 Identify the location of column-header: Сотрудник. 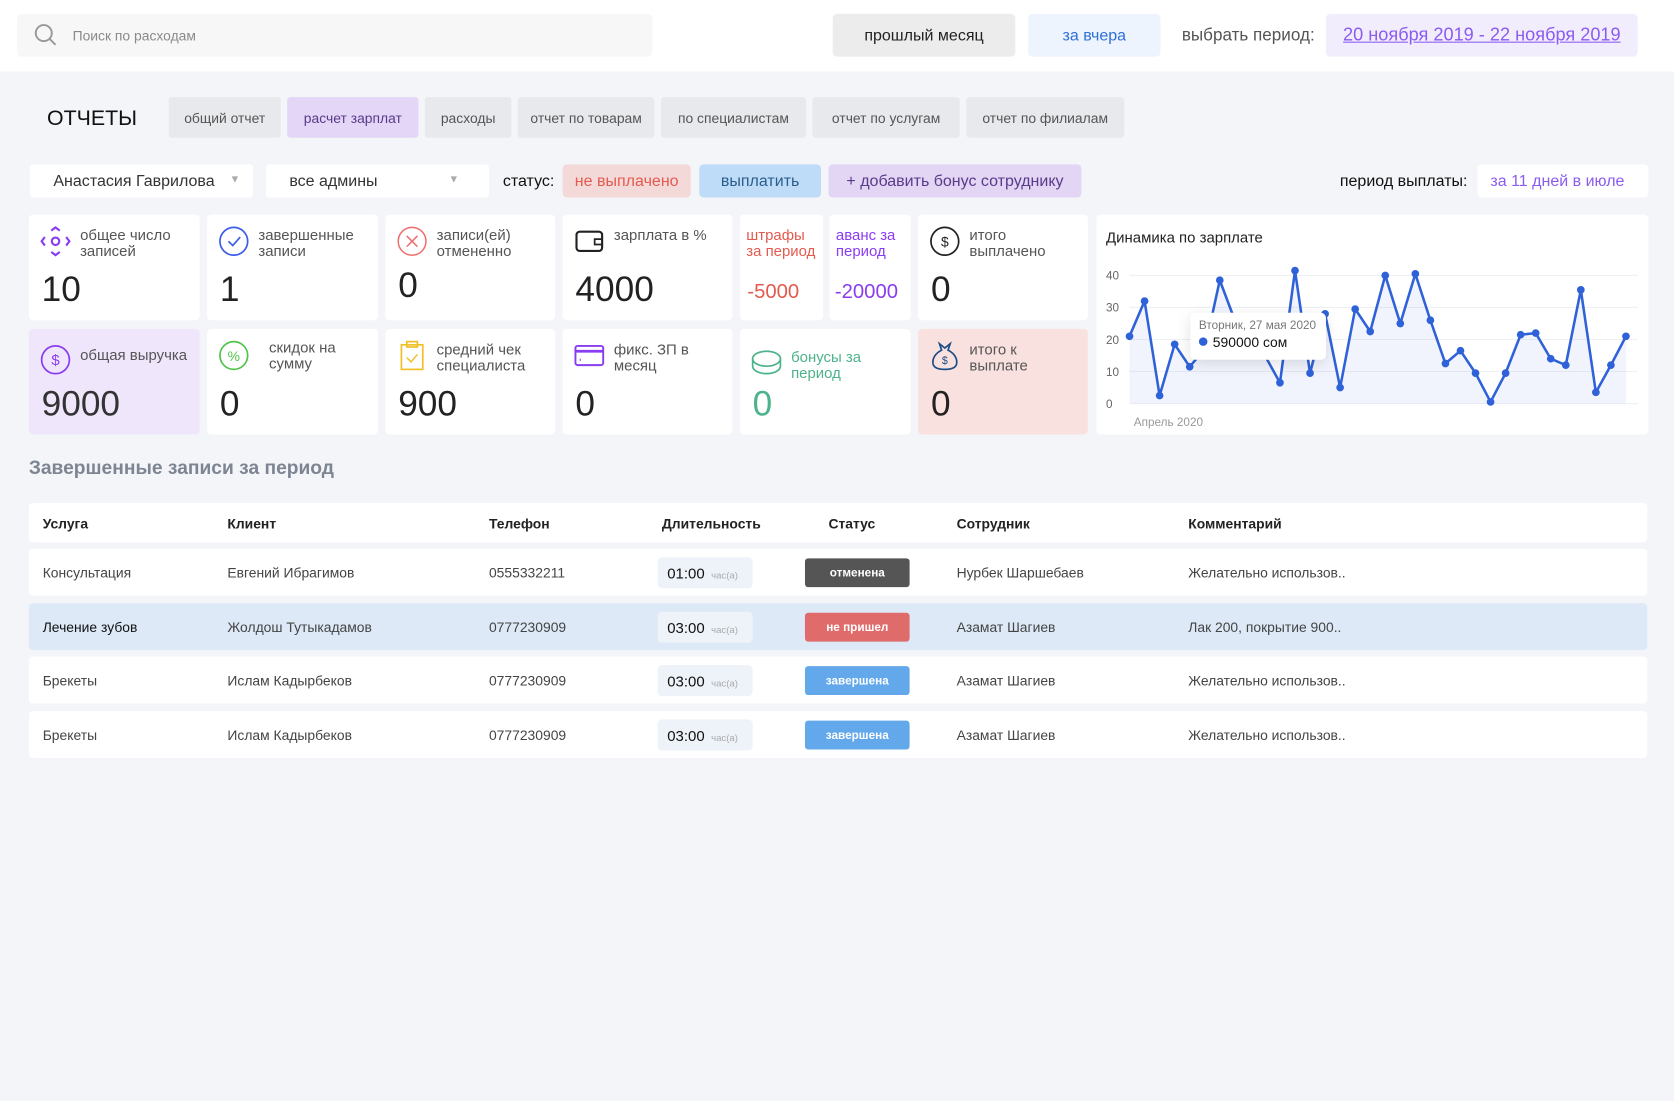
(993, 523).